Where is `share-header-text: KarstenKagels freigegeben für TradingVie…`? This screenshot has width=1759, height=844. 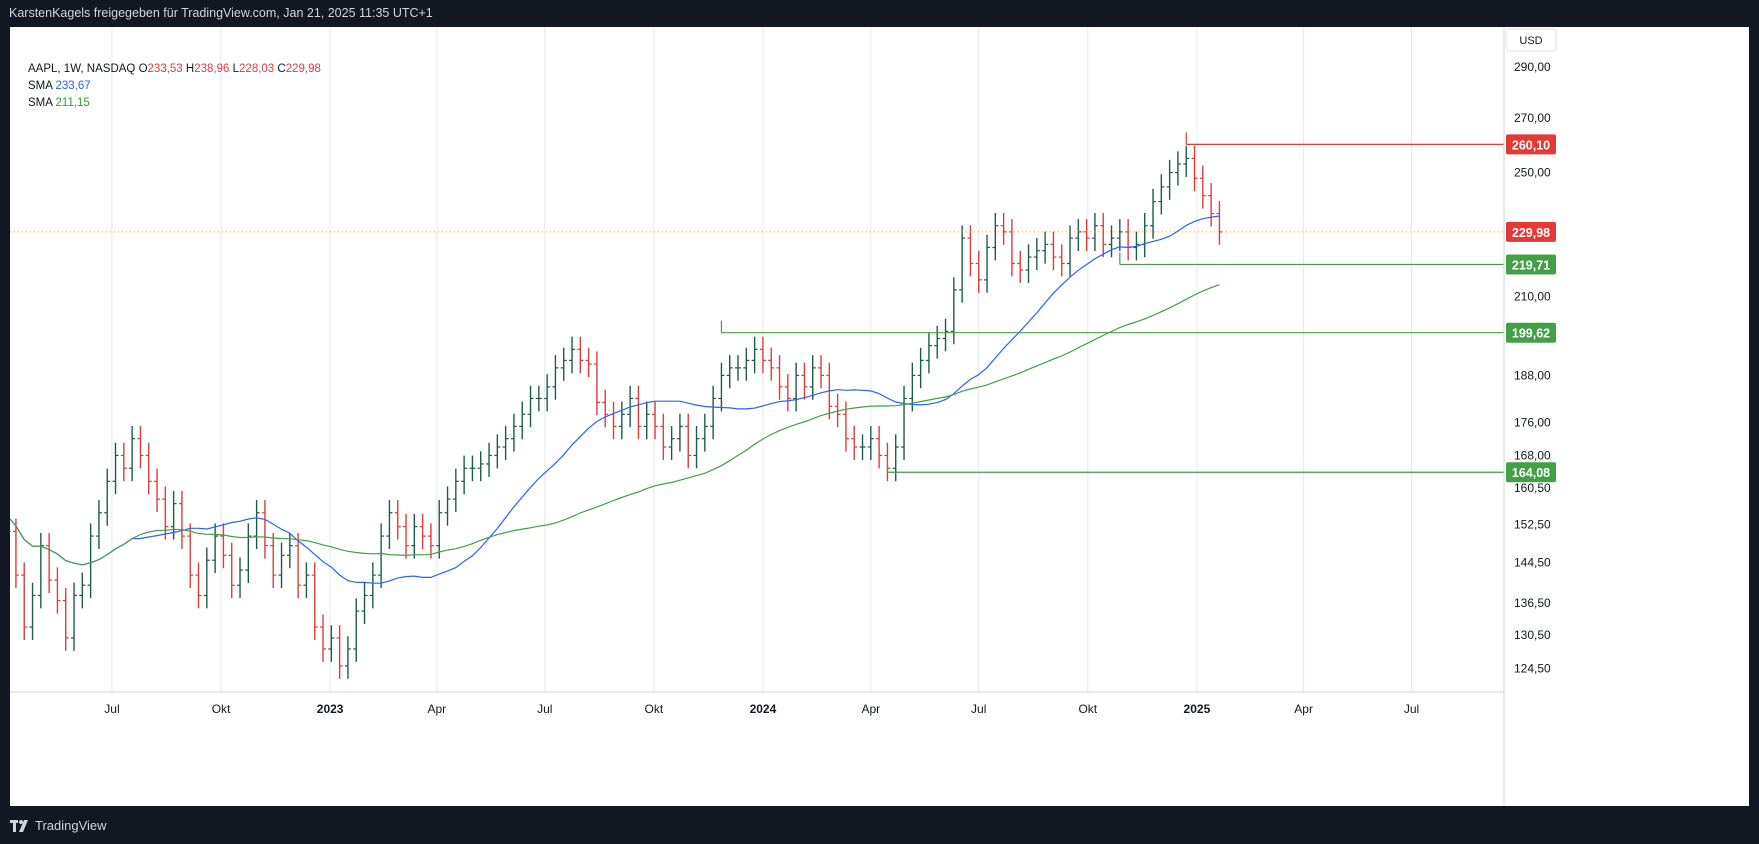
share-header-text: KarstenKagels freigegeben für TradingVie… is located at coordinates (221, 13).